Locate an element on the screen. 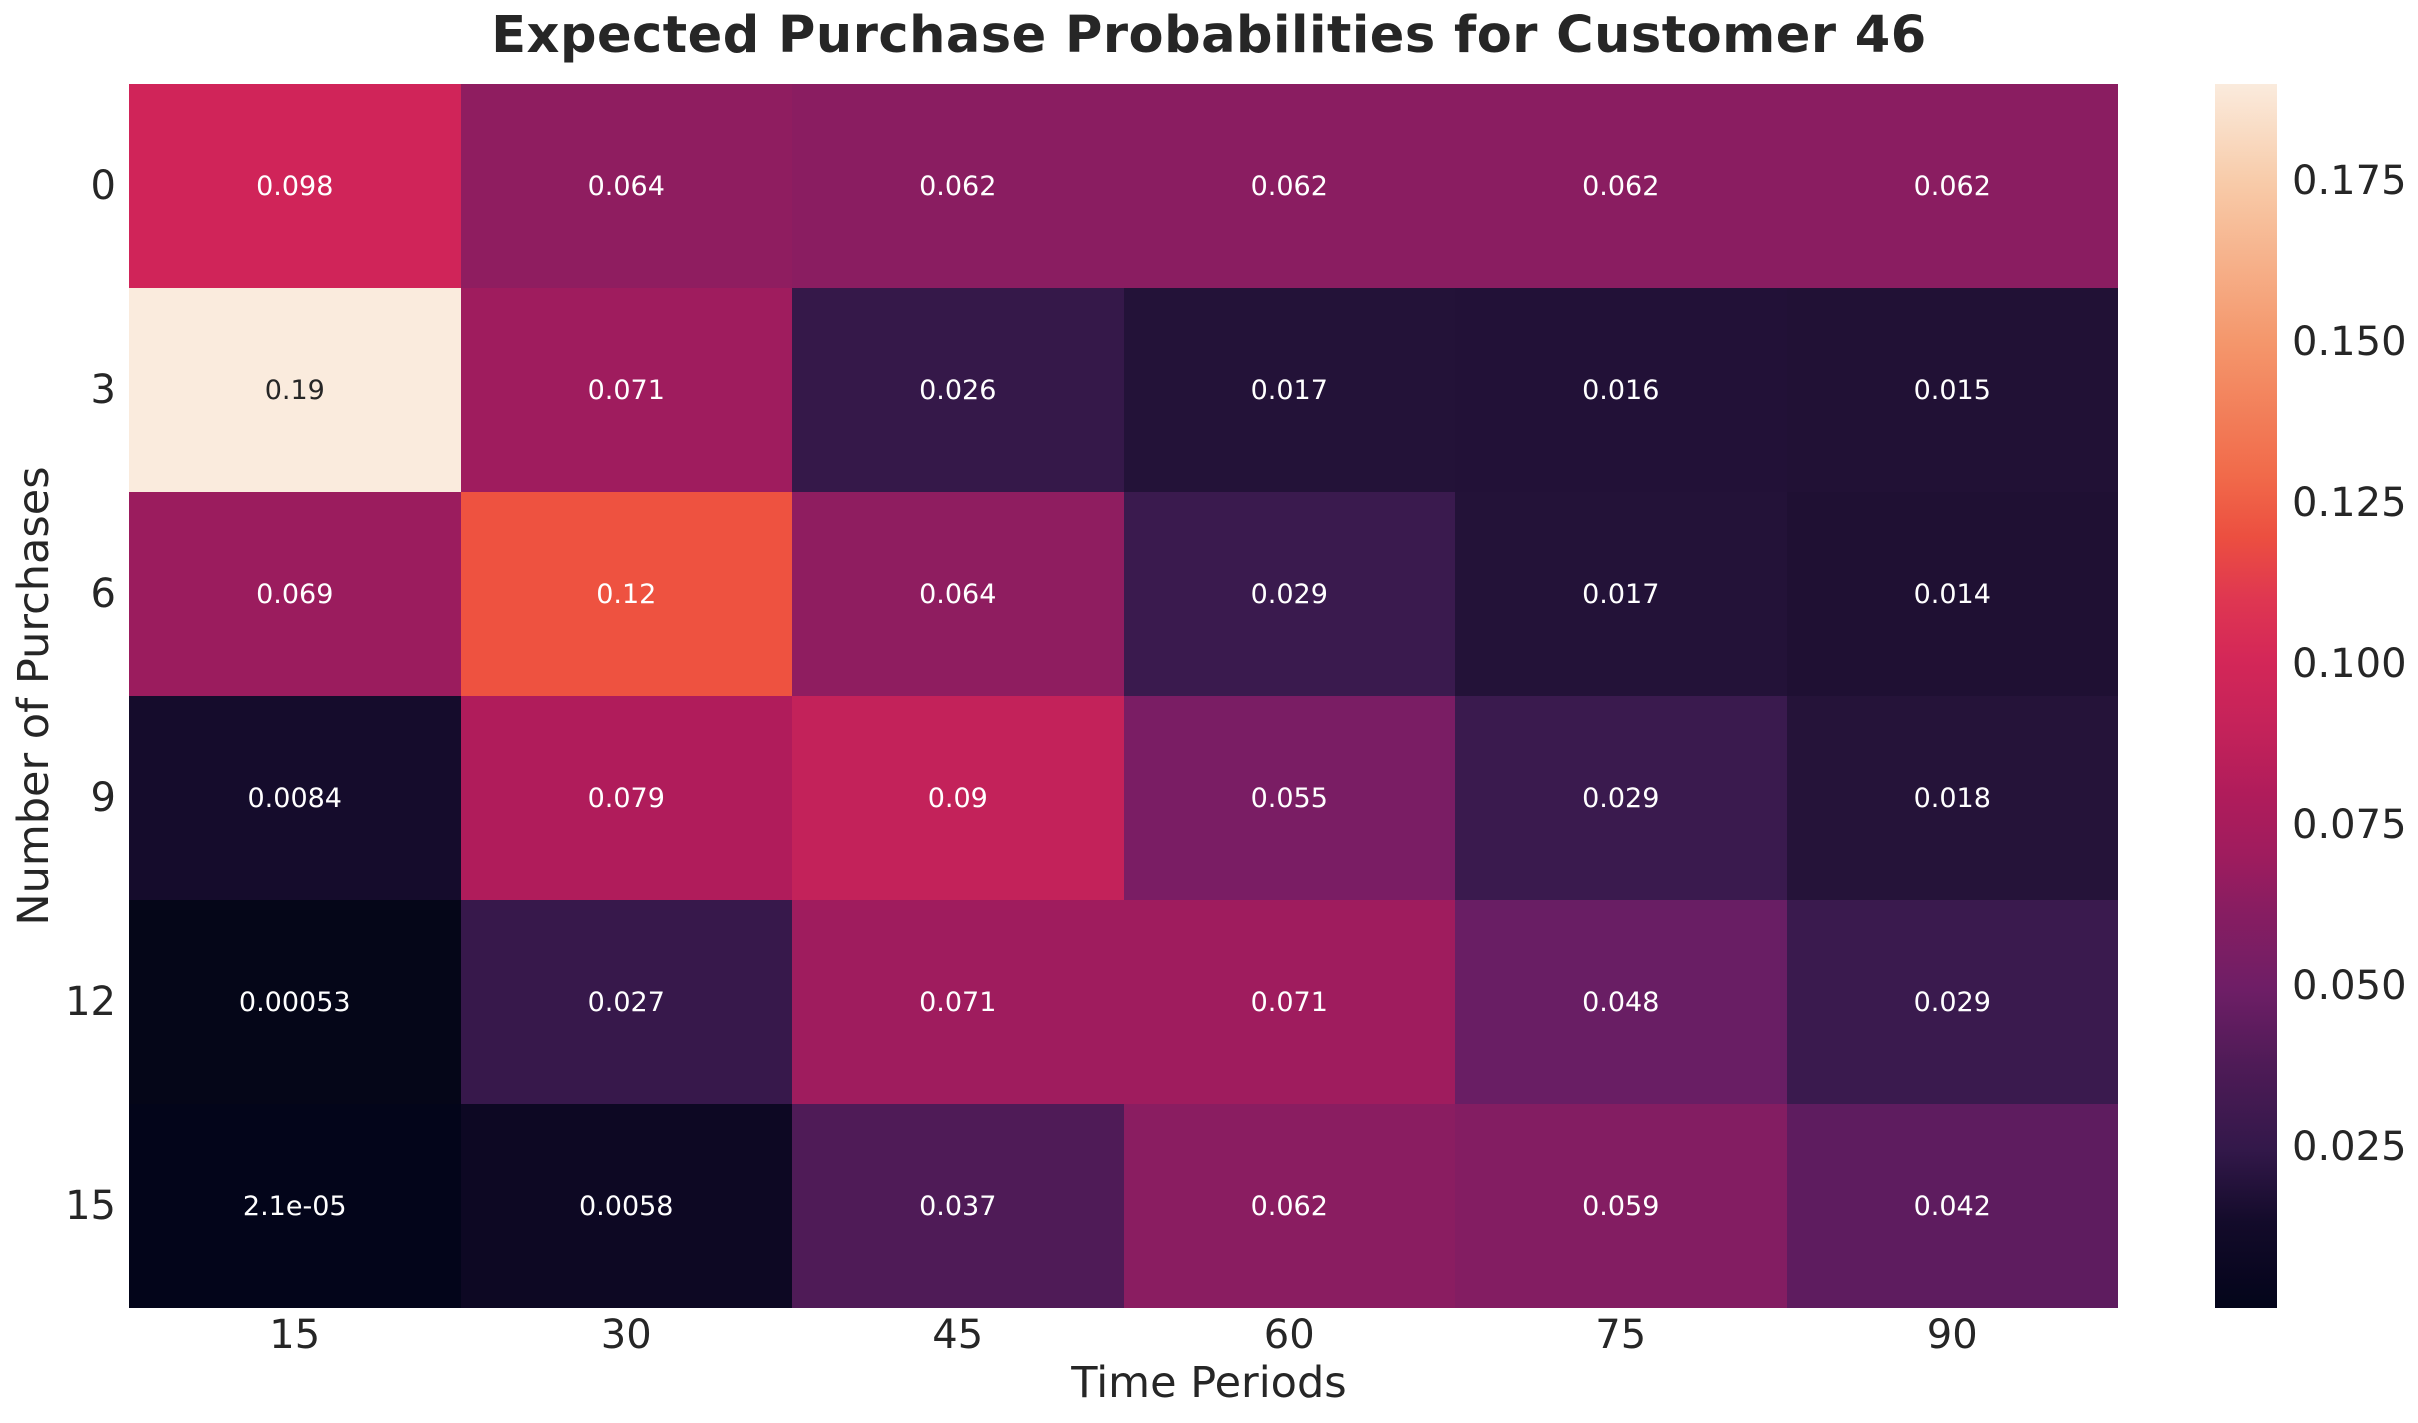  y-tick-label: 6 is located at coordinates (103, 594).